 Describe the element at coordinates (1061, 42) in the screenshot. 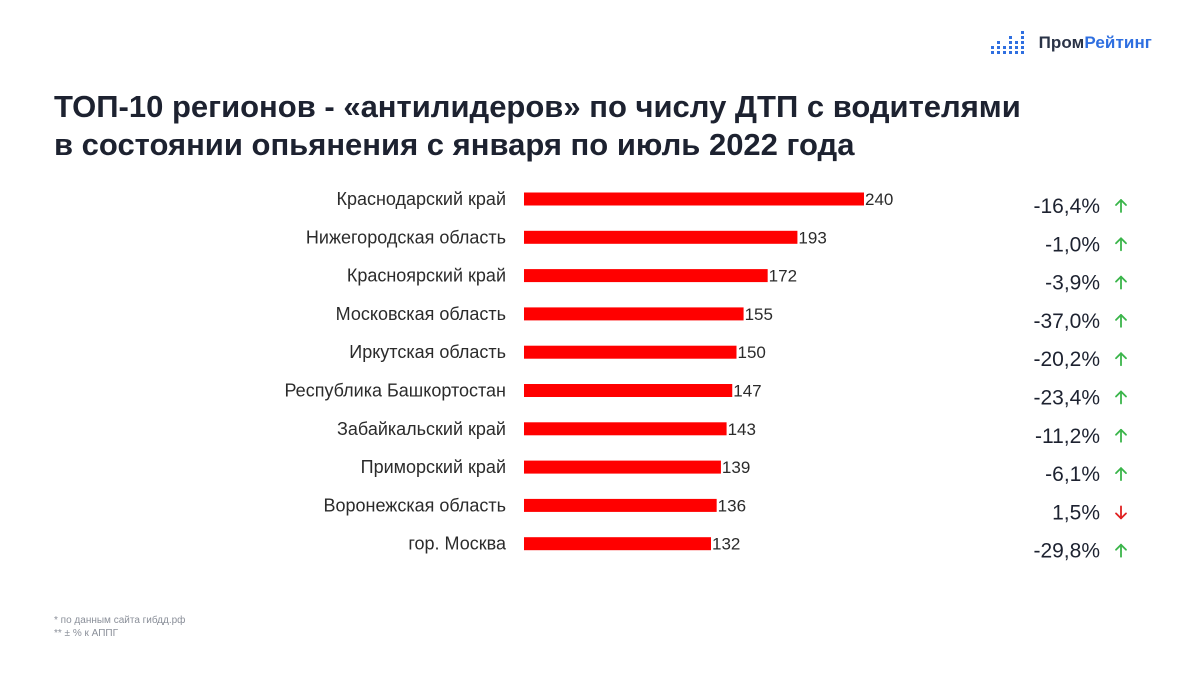

I see `logo-text-part1: Пром` at that location.